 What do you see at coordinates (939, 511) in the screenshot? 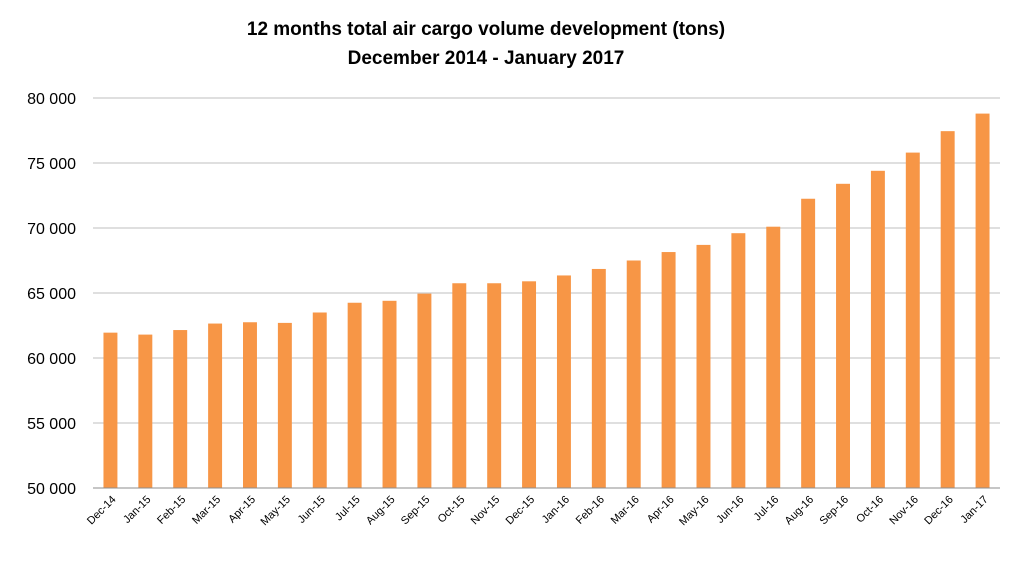
I see `x-tick-label: Dec-16` at bounding box center [939, 511].